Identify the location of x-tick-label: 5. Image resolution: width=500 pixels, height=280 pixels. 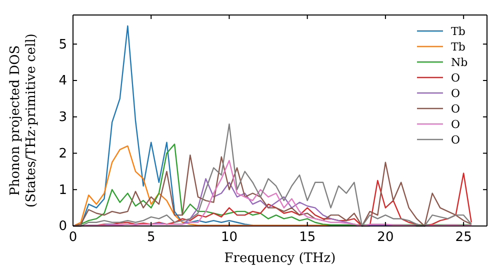
(151, 238).